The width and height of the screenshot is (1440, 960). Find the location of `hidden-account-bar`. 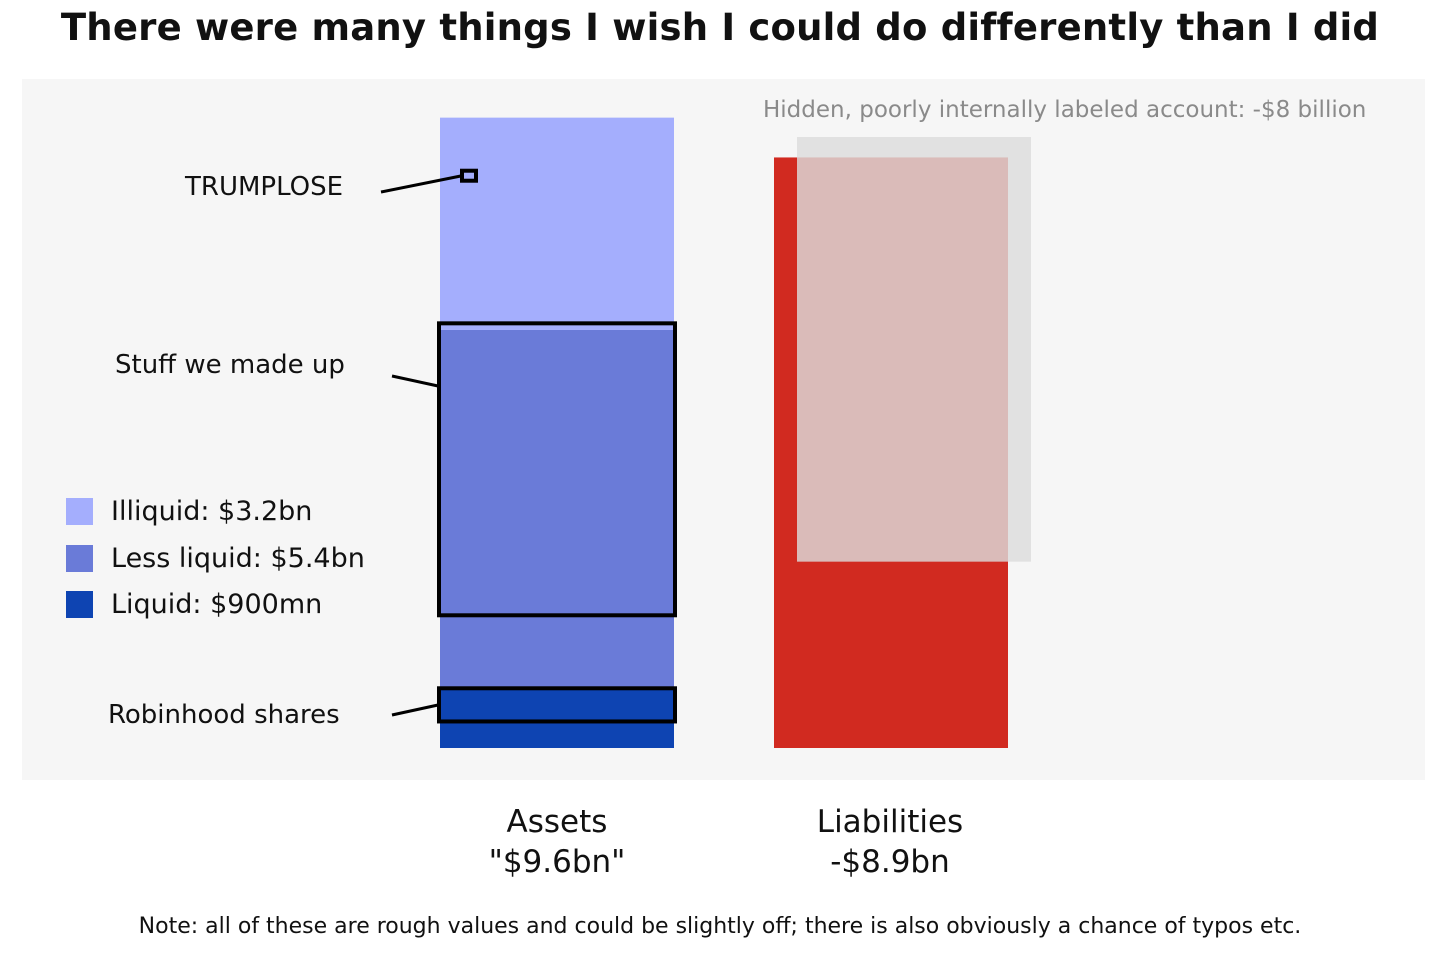

hidden-account-bar is located at coordinates (914, 349).